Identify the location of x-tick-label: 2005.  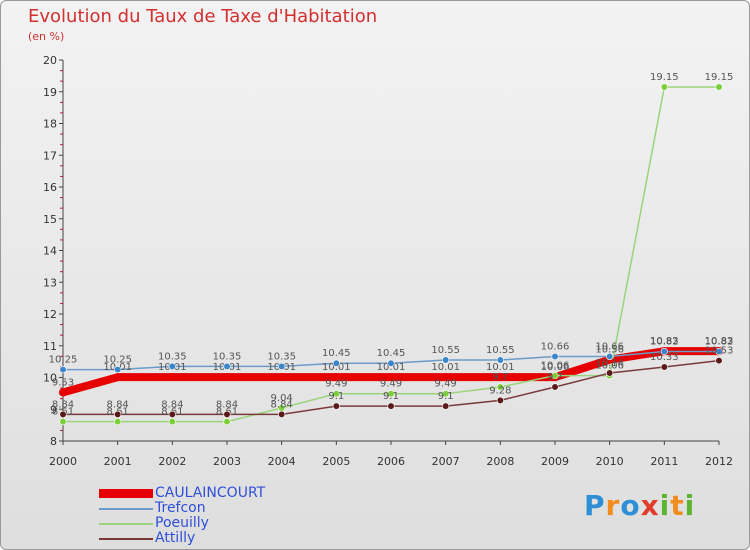
(336, 461).